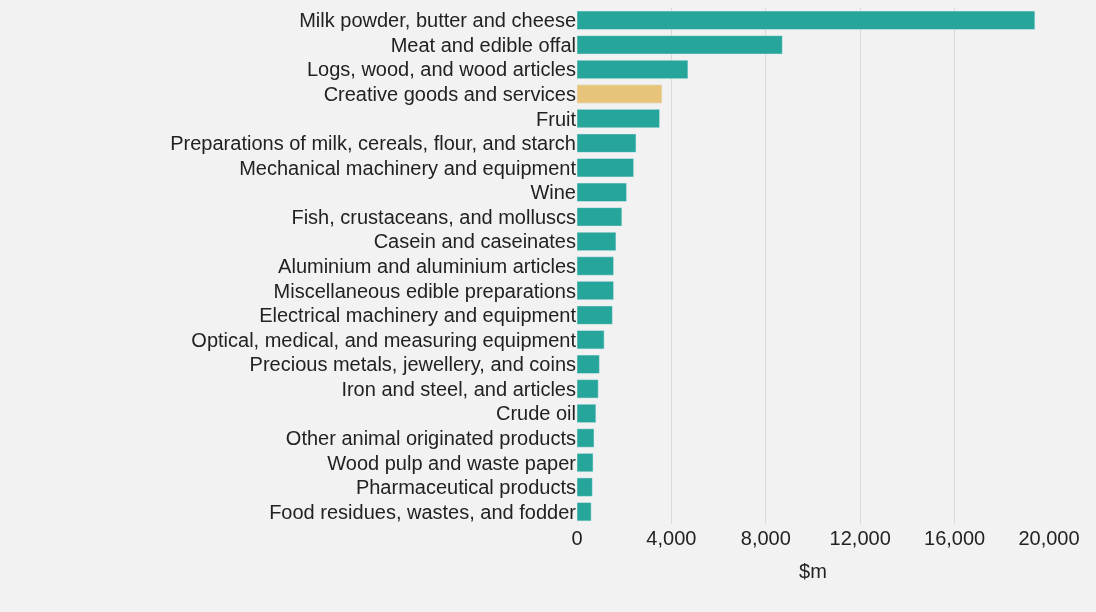  I want to click on y-tick-label: Wood pulp and waste paper, so click(452, 462).